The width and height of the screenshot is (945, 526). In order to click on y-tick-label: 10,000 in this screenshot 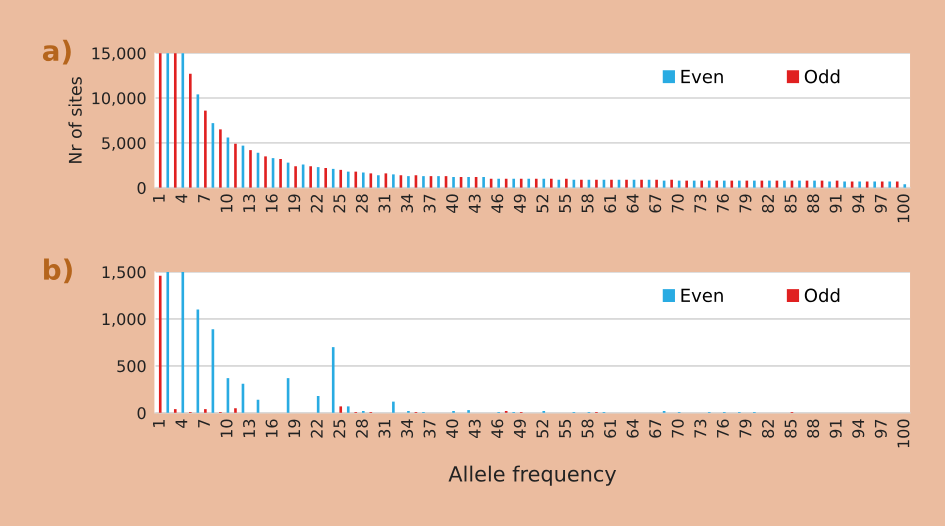, I will do `click(119, 99)`.